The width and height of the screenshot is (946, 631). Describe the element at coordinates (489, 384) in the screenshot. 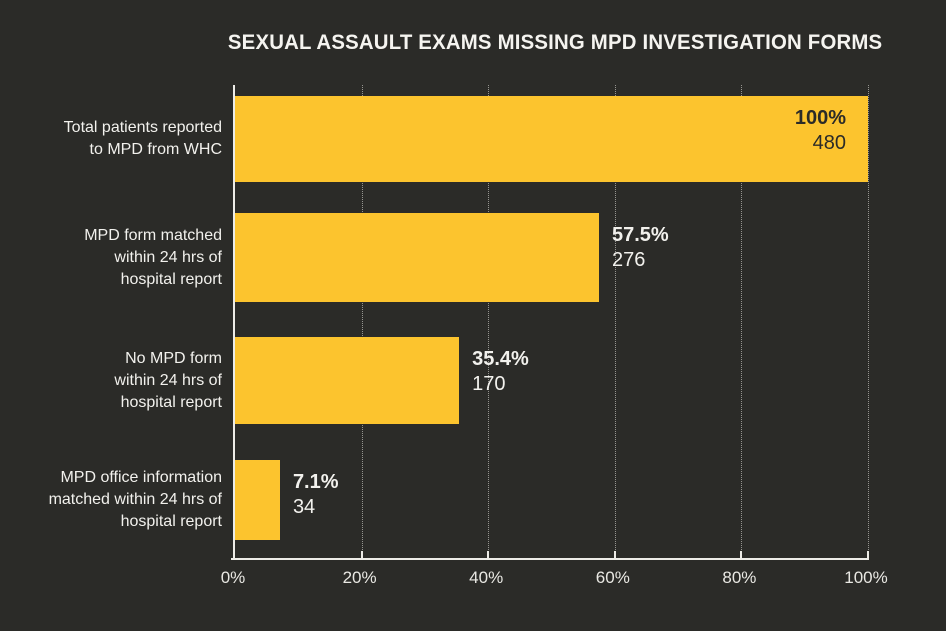

I see `bar-value-count: 170` at that location.